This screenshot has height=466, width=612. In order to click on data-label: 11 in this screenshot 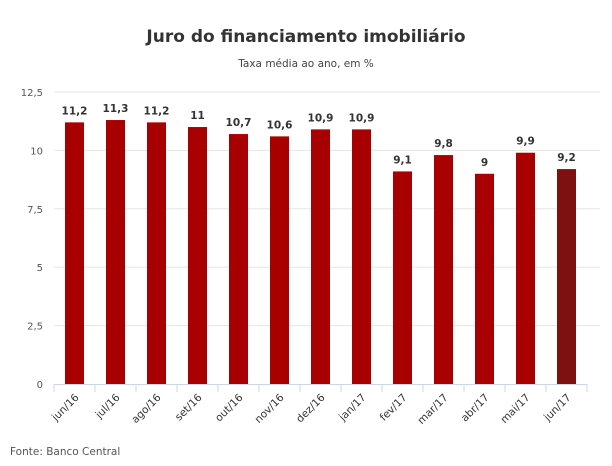, I will do `click(197, 116)`.